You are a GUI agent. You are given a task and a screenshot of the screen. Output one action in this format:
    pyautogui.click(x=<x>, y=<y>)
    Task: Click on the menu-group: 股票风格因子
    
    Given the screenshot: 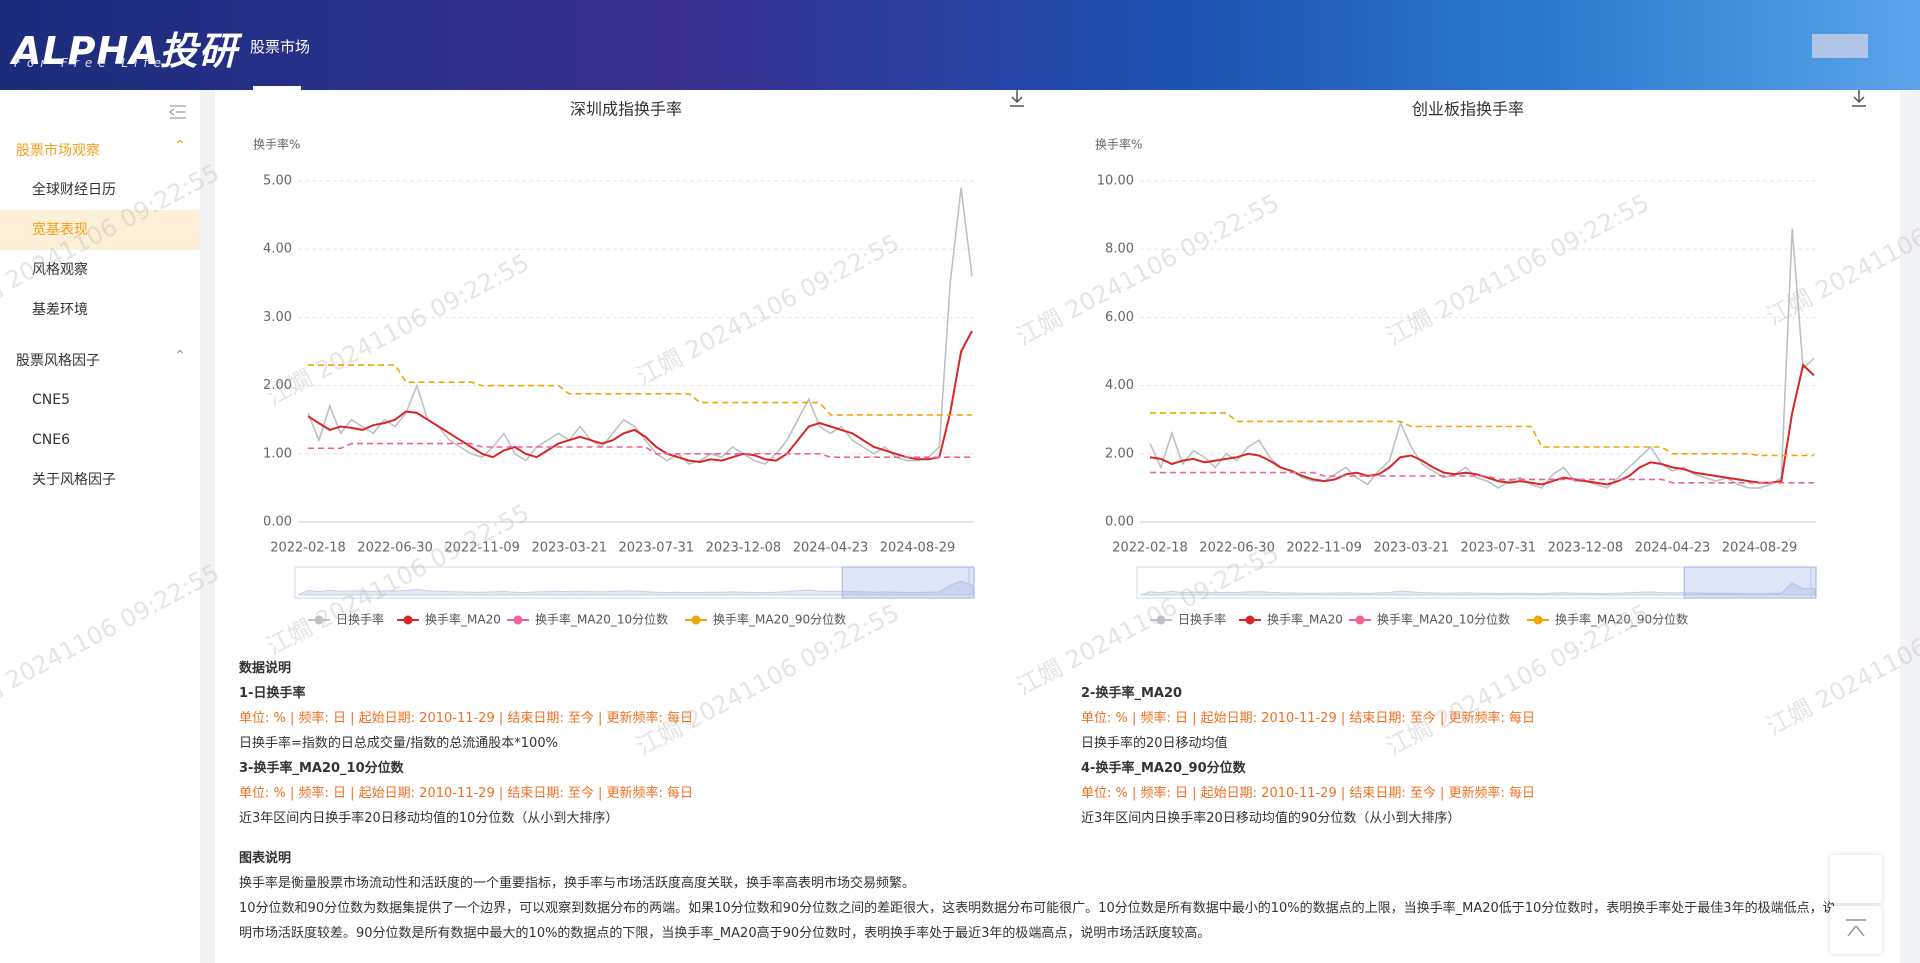 What is the action you would take?
    pyautogui.click(x=58, y=361)
    